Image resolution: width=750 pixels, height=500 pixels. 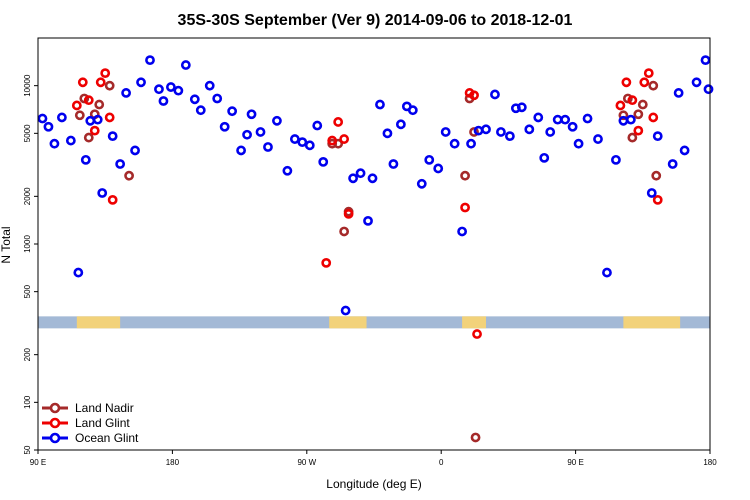 I want to click on y-tick-label: 100, so click(x=27, y=402).